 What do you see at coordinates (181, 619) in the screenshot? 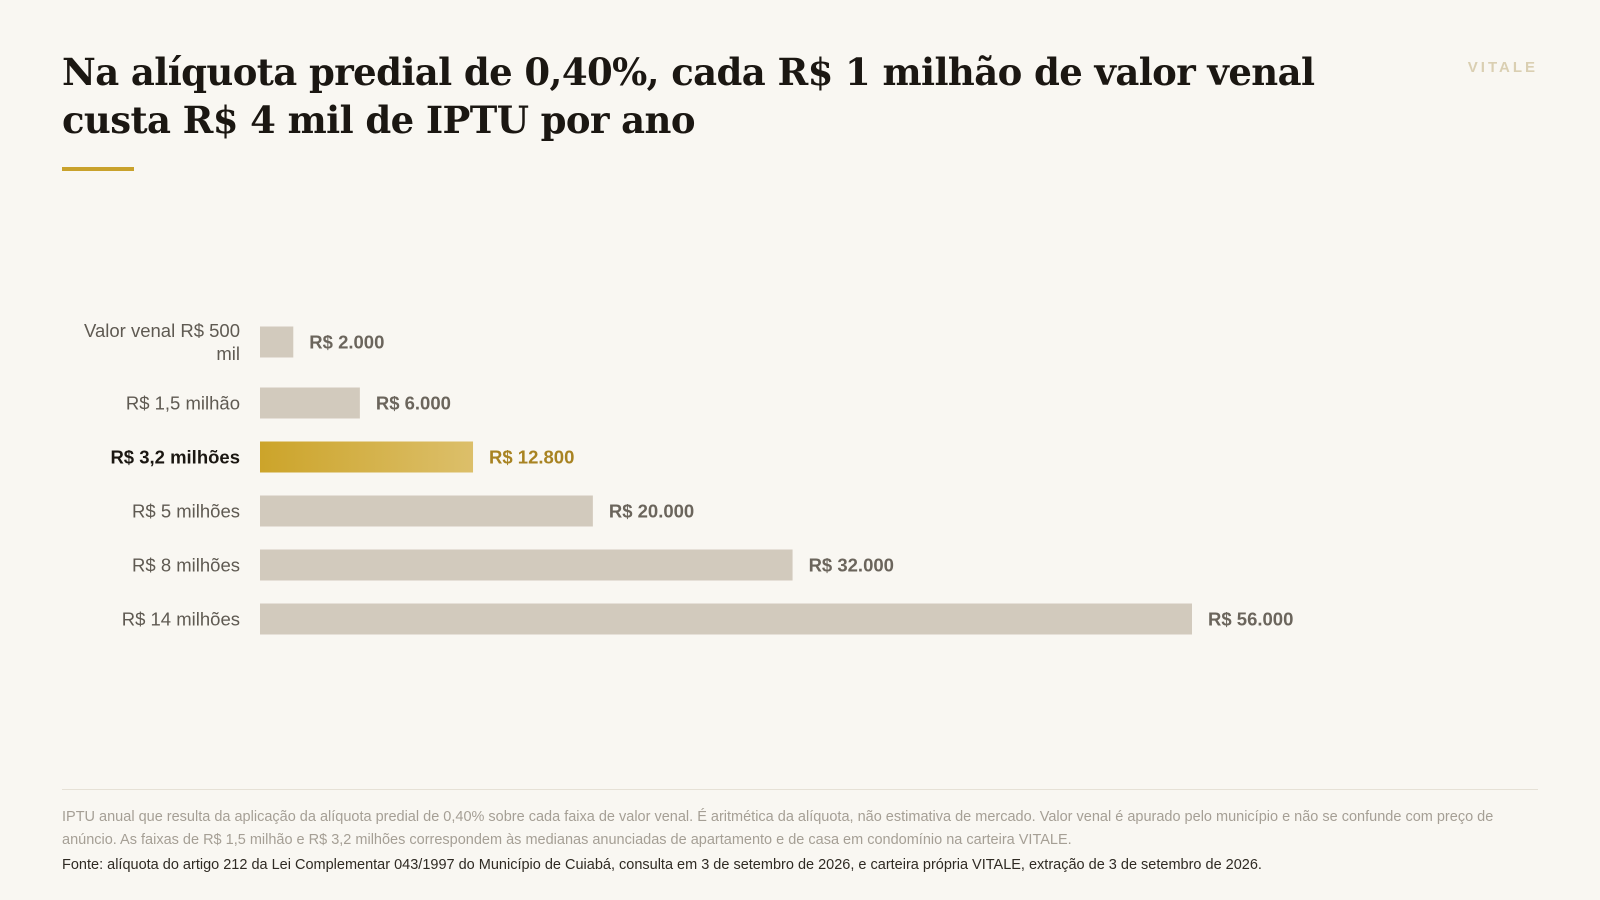
I see `category-label-r-14-milhoes: R$ 14 milhões` at bounding box center [181, 619].